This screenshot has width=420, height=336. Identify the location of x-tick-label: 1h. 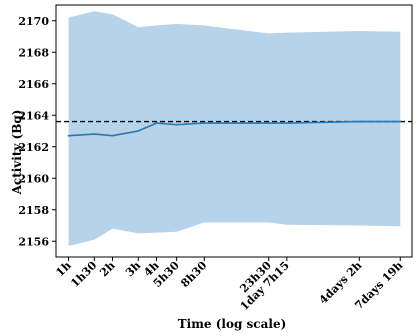
(63, 269).